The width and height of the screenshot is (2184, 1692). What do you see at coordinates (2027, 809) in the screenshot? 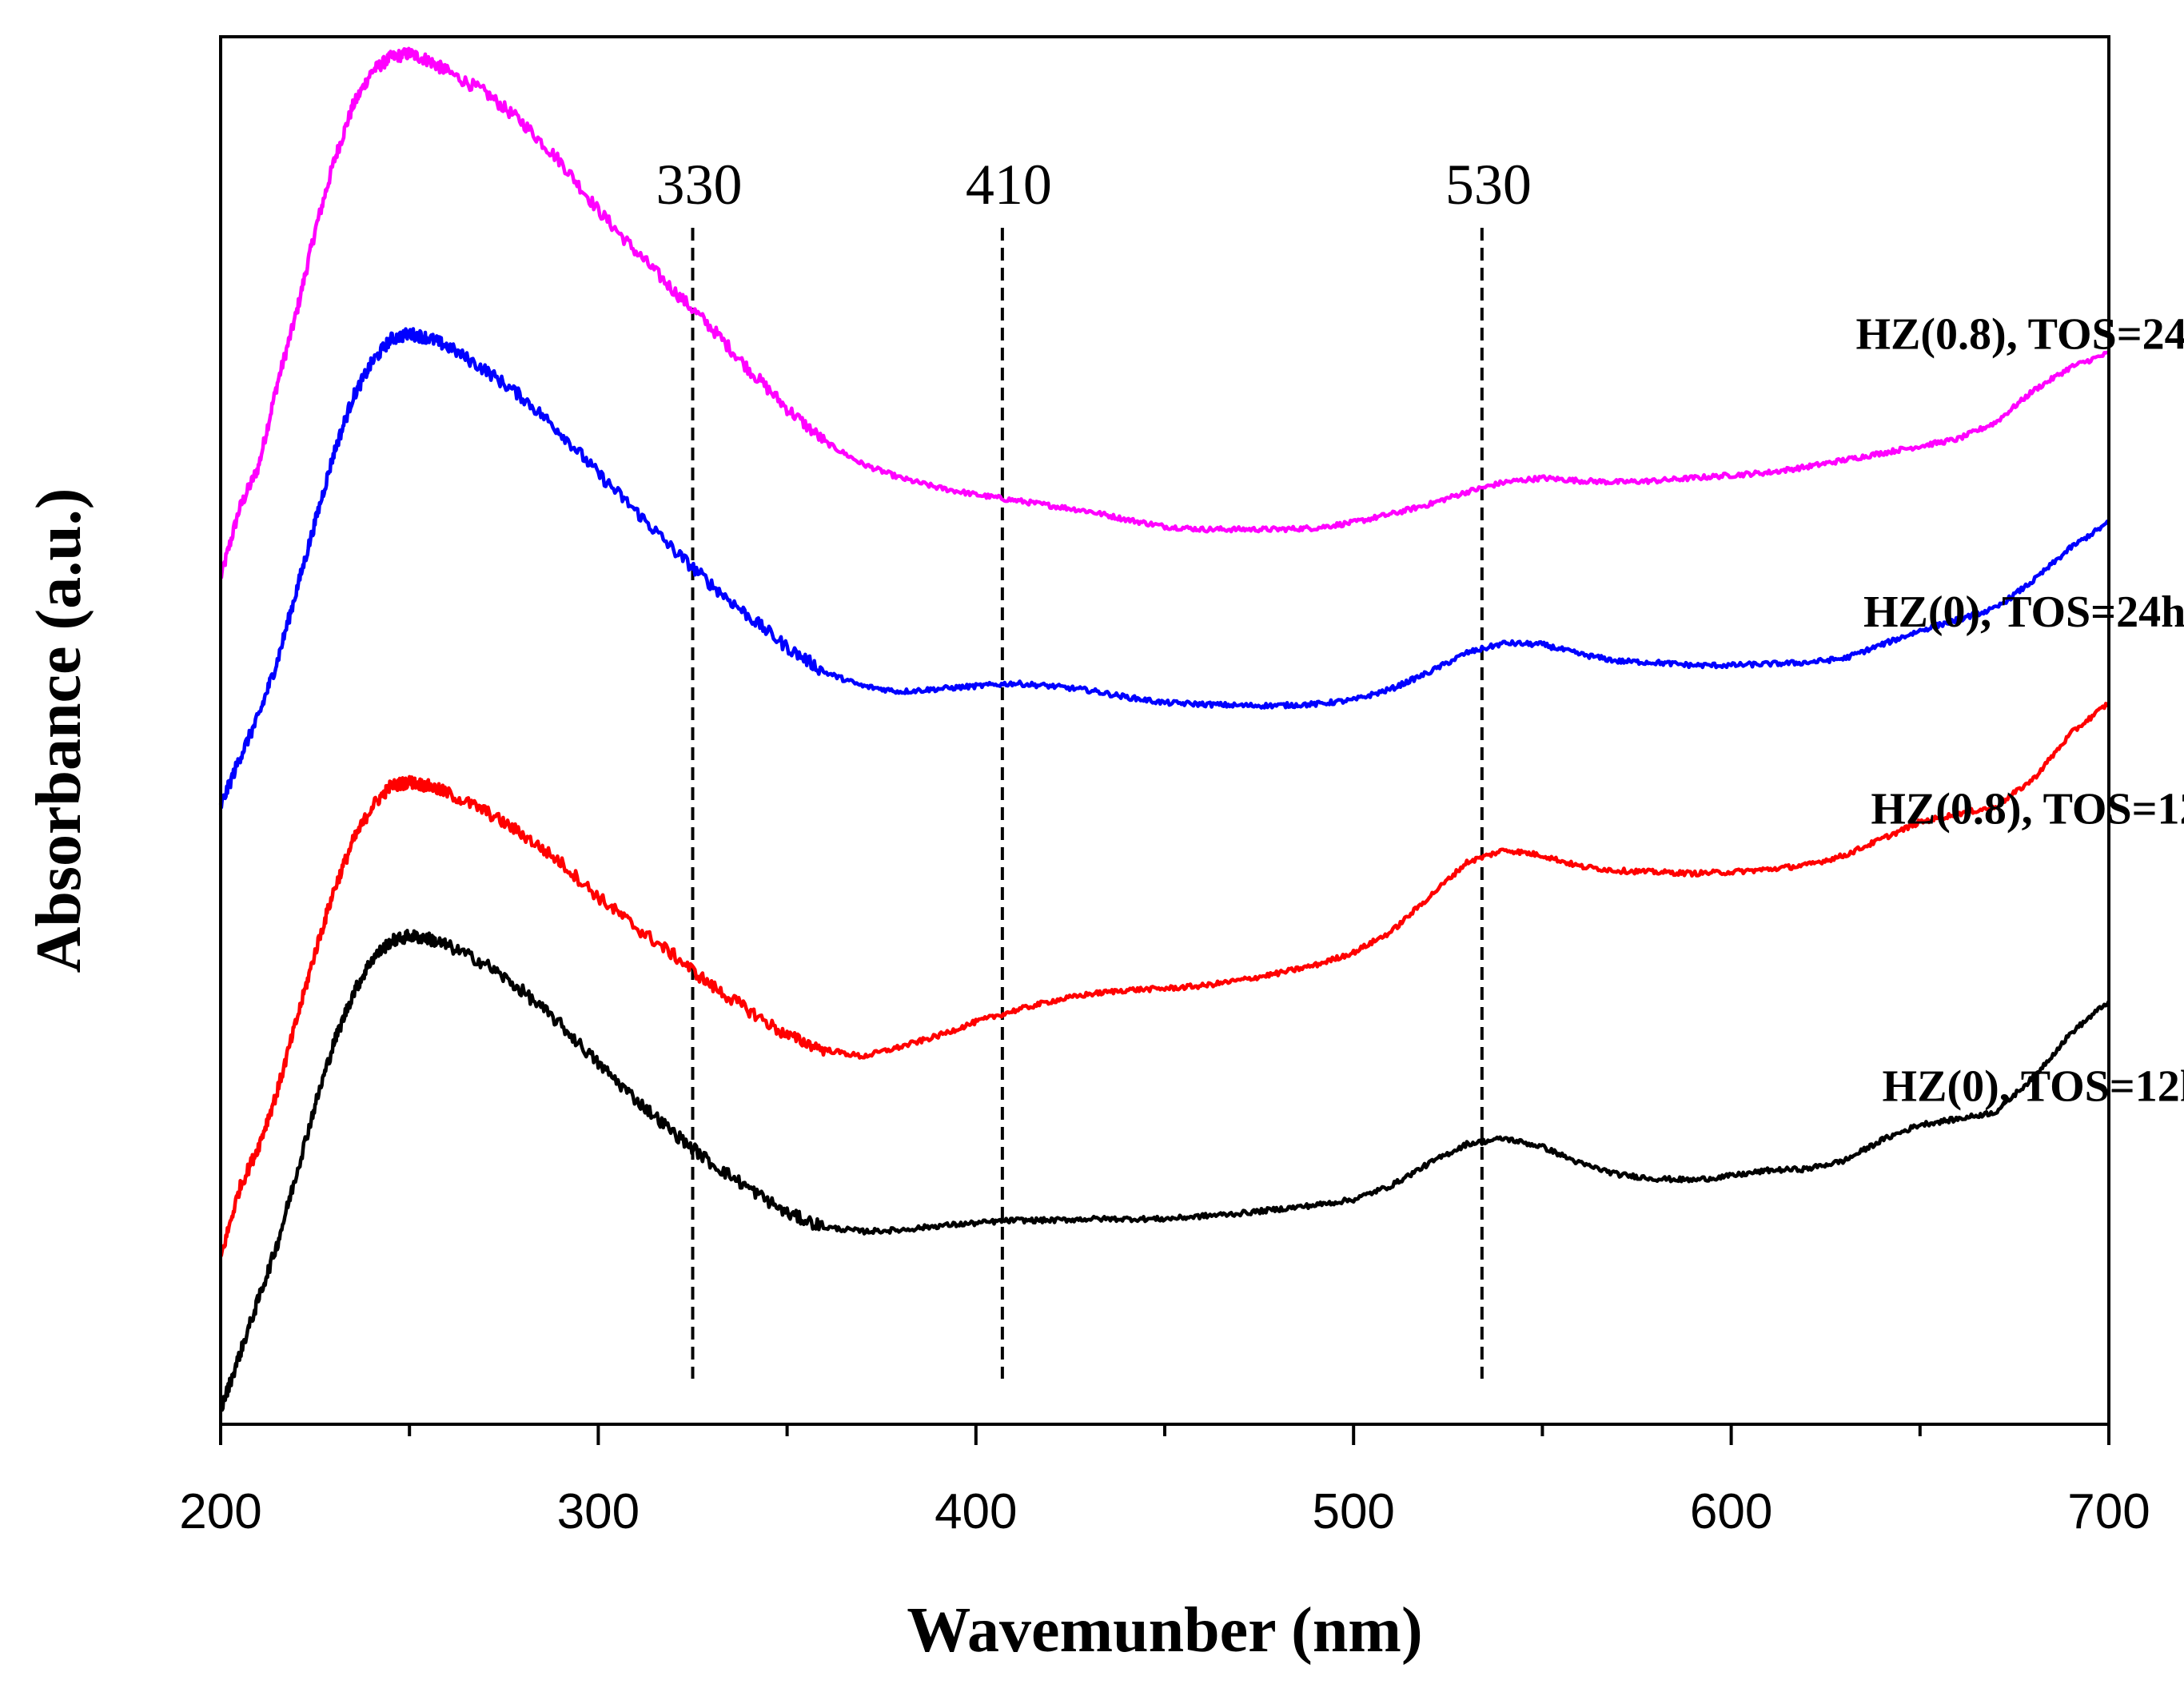
I see `series-label-2: HZ(0.8), TOS=12h` at bounding box center [2027, 809].